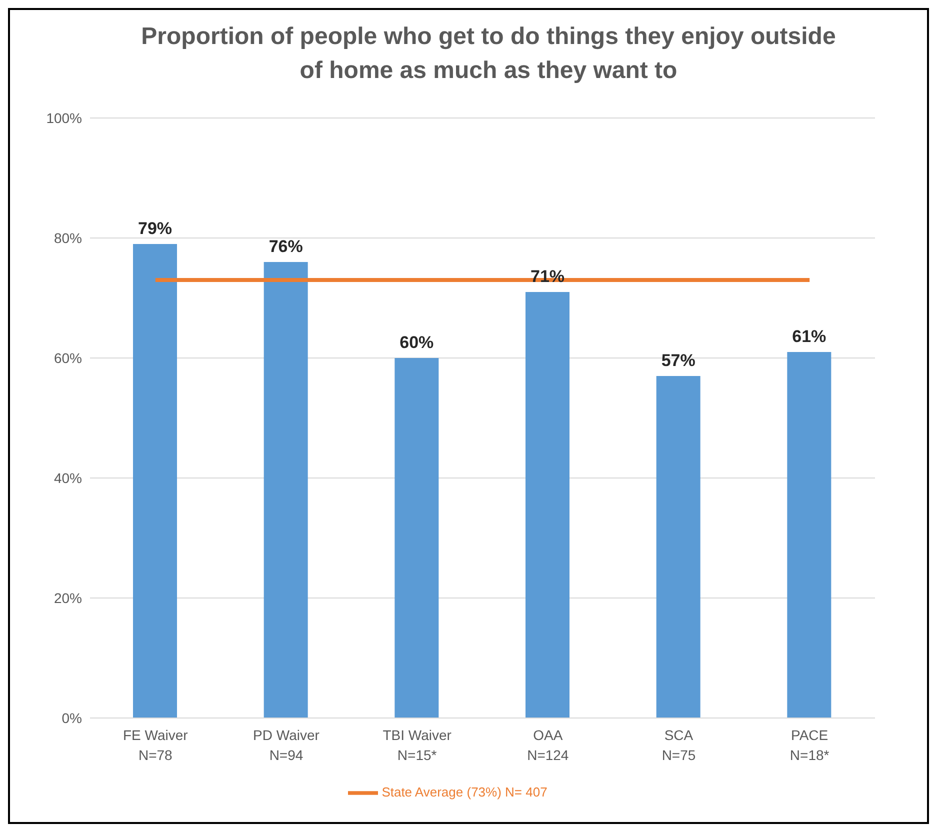 This screenshot has height=832, width=937. I want to click on legend-label: State Average (73%) N= 407, so click(465, 792).